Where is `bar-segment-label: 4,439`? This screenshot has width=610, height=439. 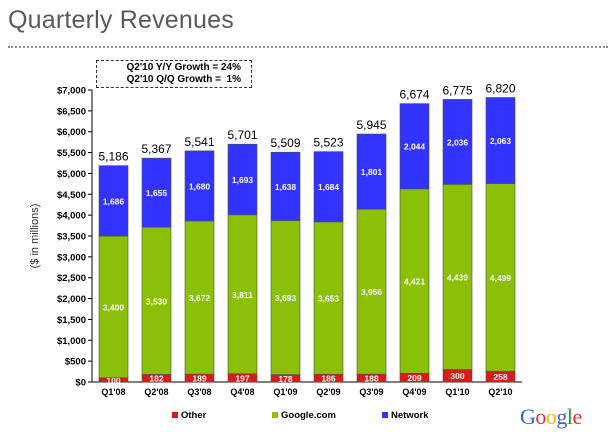
bar-segment-label: 4,439 is located at coordinates (458, 277).